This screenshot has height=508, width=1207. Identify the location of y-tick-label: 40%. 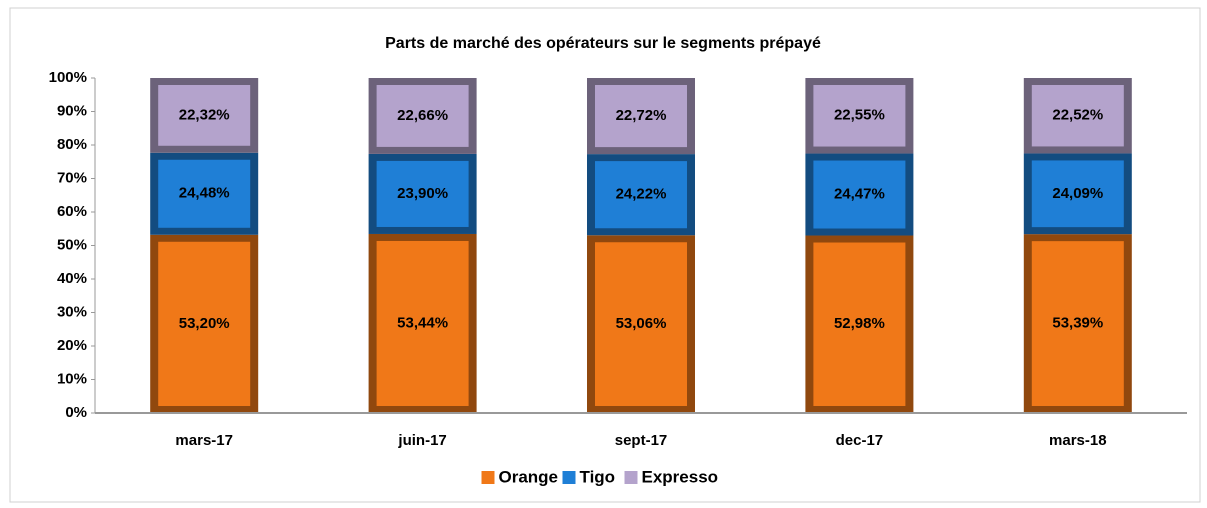
(72, 278).